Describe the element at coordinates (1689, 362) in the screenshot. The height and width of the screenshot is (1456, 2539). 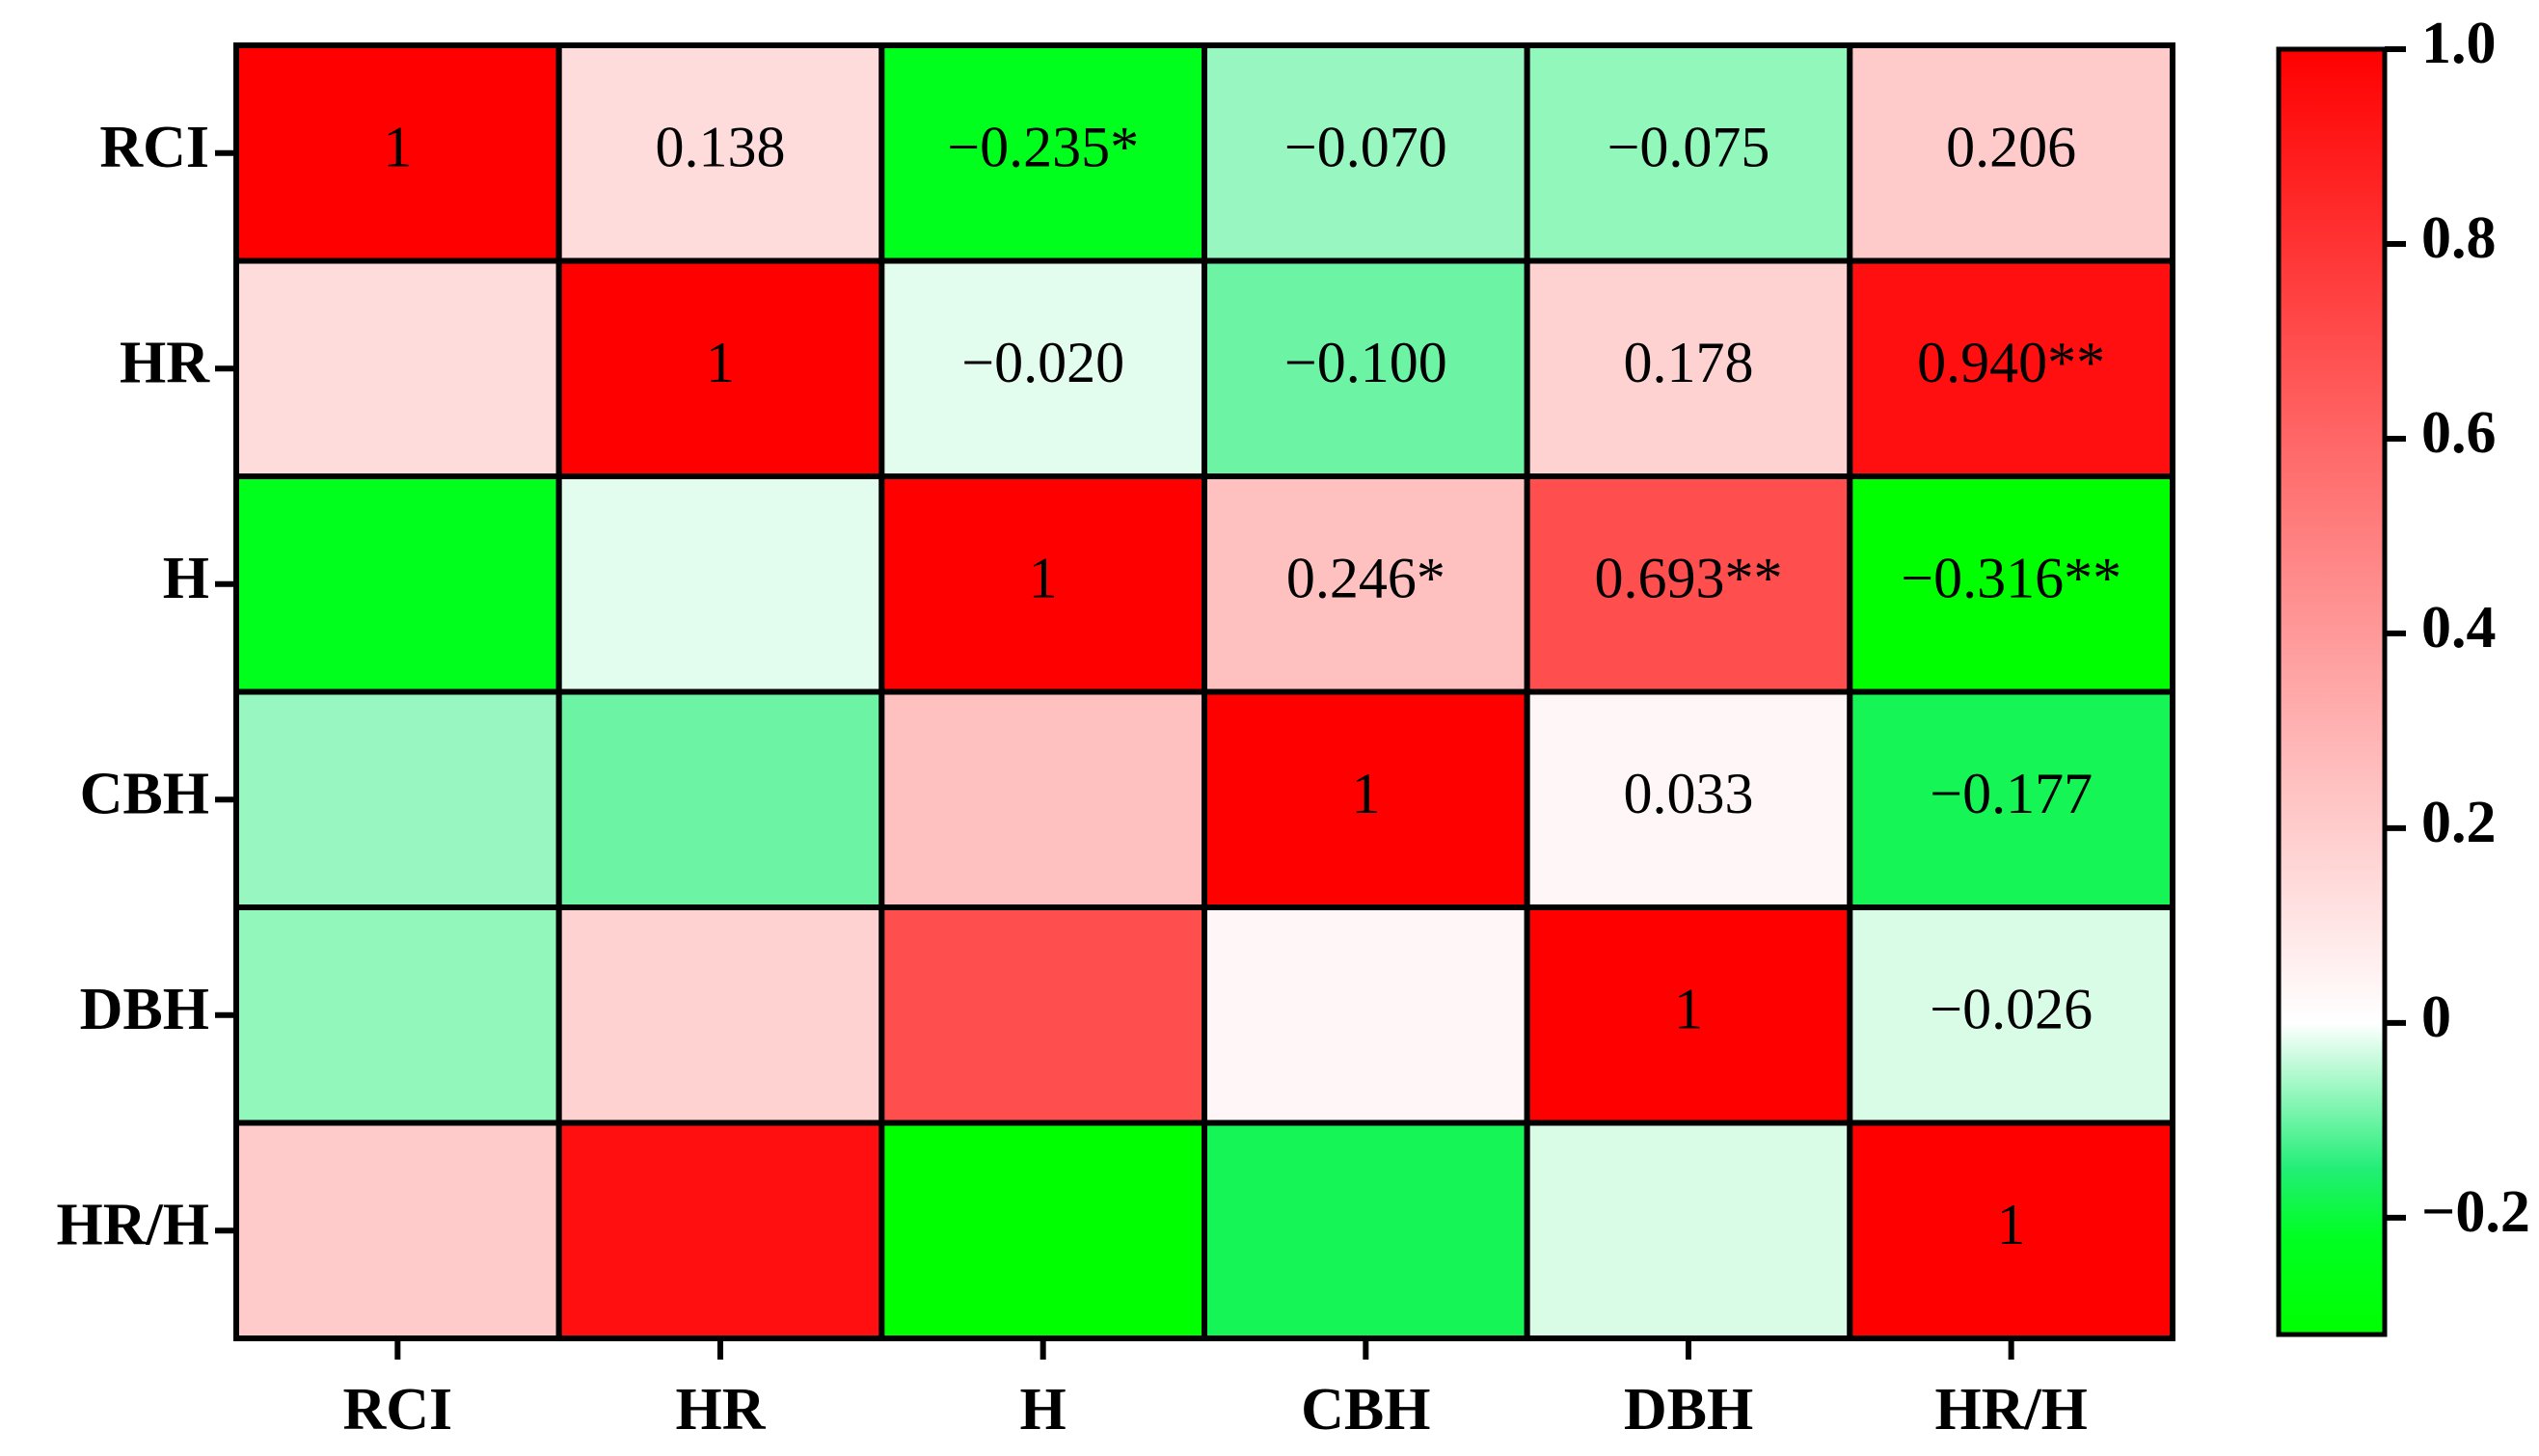
I see `cell-label: 0.178` at that location.